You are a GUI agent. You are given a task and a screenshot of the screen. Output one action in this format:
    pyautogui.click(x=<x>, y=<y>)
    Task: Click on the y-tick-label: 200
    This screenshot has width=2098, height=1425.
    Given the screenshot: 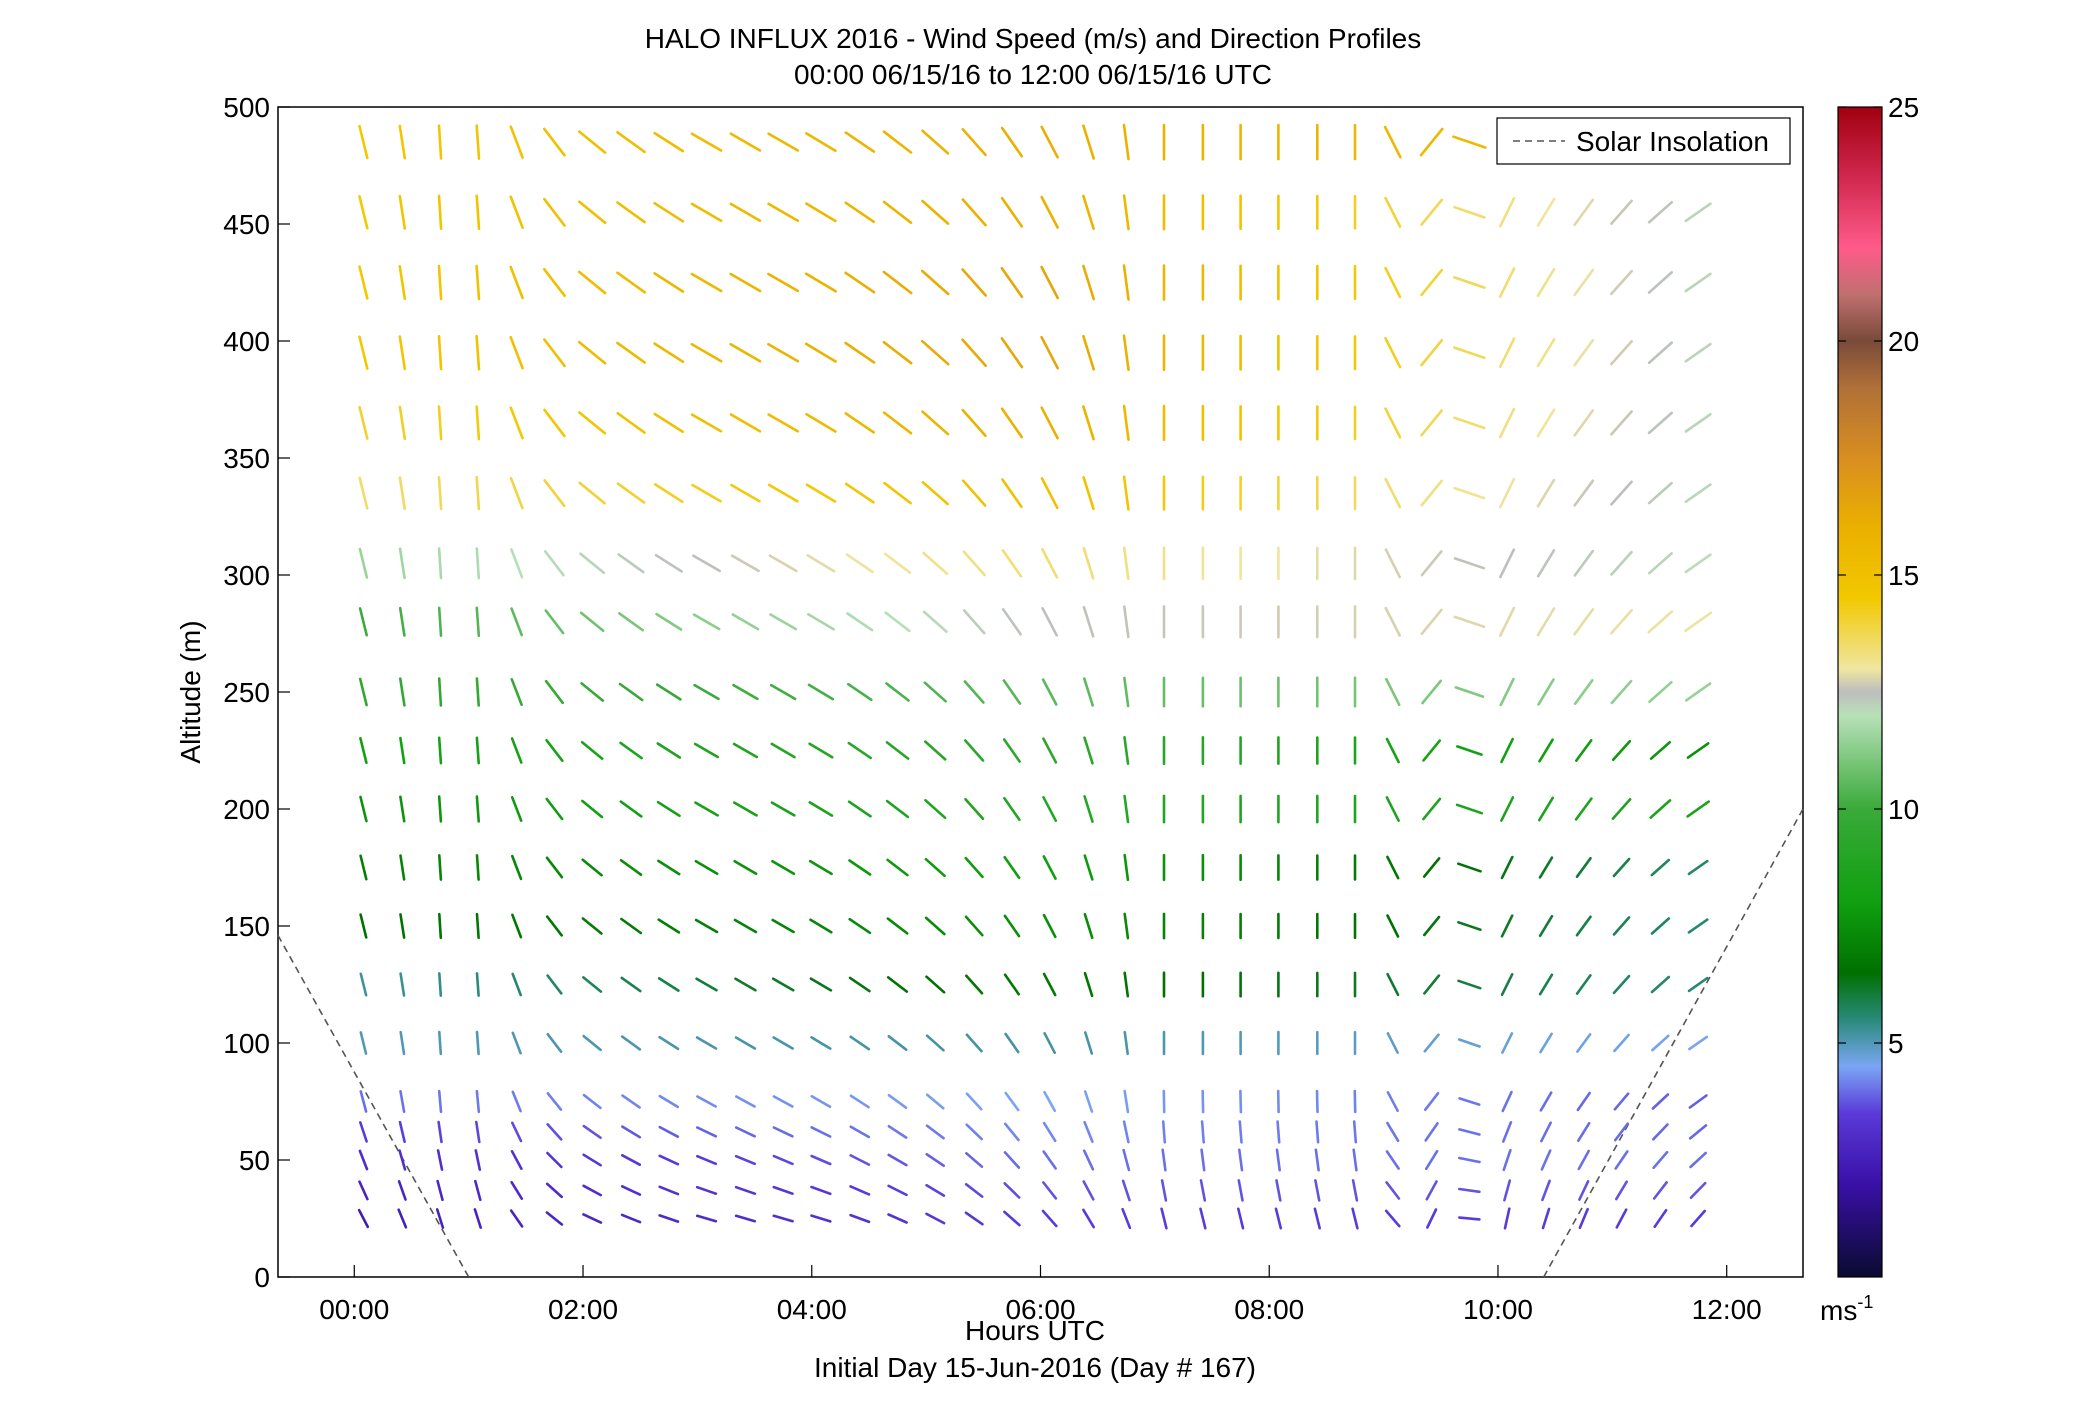 What is the action you would take?
    pyautogui.click(x=246, y=809)
    